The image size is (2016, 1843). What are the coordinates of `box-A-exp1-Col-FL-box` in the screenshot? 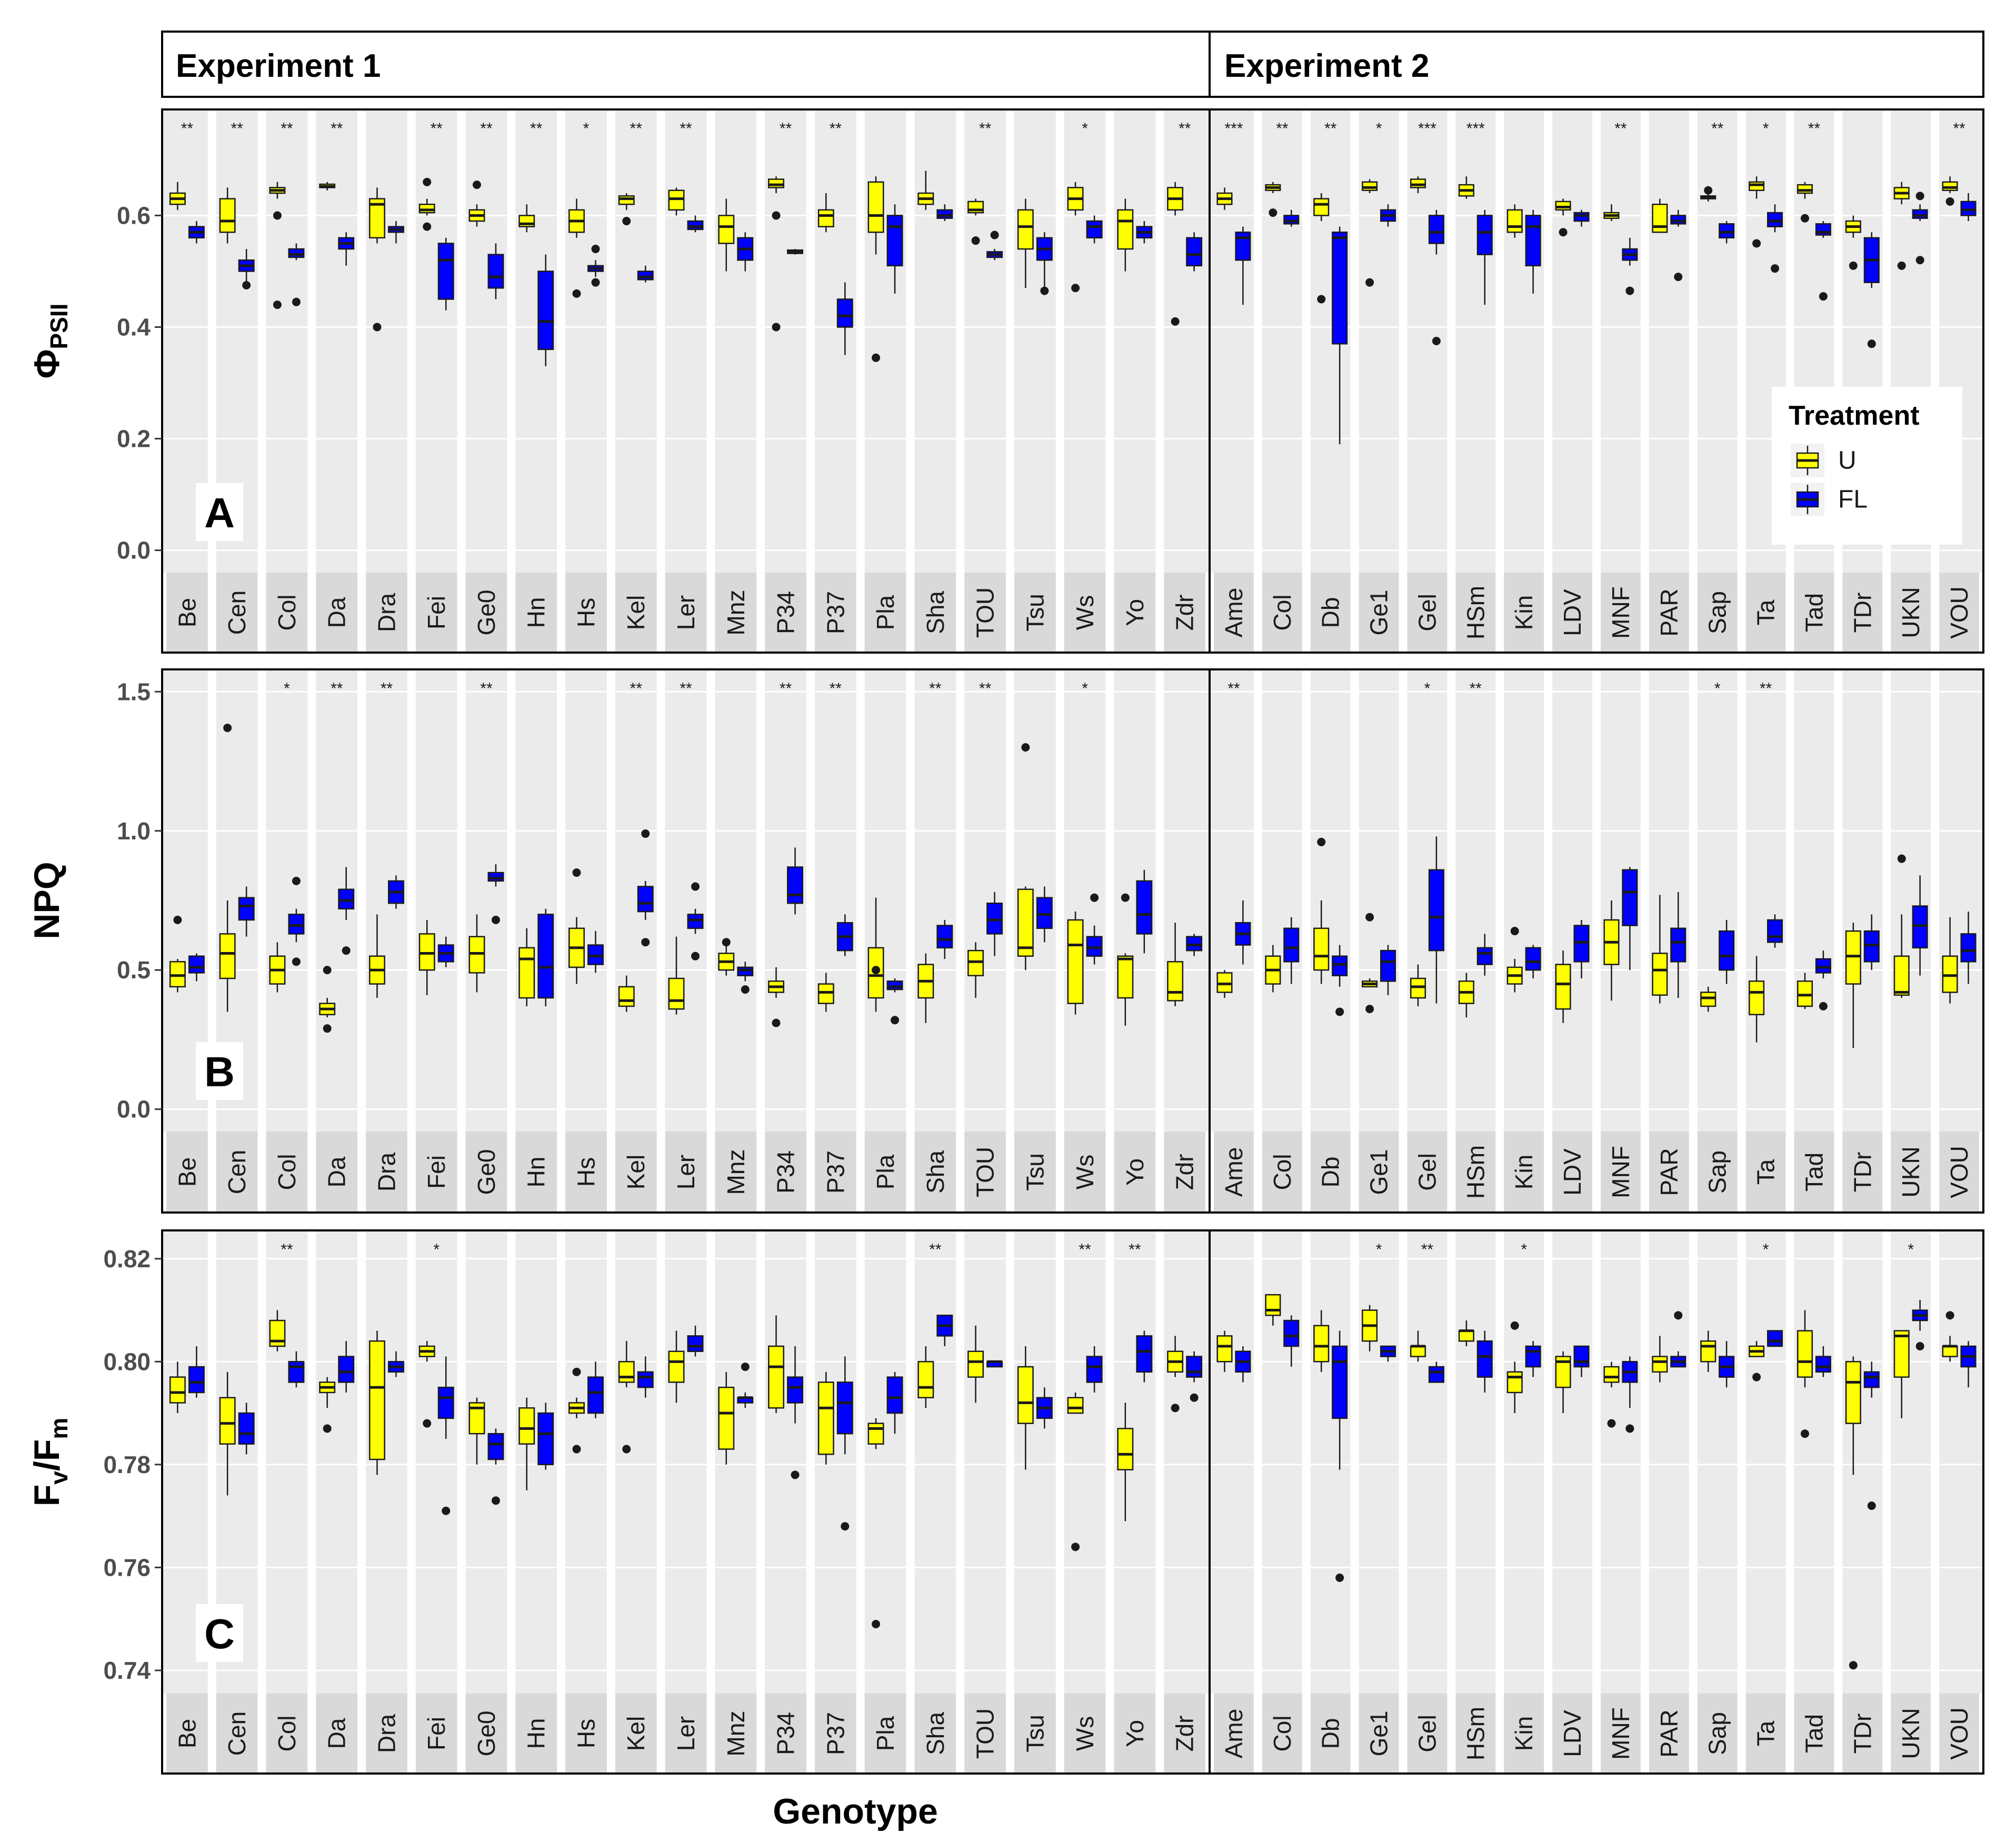 It's located at (296, 253).